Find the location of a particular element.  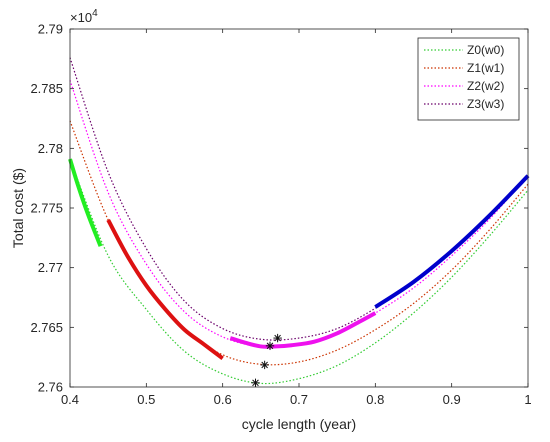

y-tick-label: 2.775 is located at coordinates (46, 208).